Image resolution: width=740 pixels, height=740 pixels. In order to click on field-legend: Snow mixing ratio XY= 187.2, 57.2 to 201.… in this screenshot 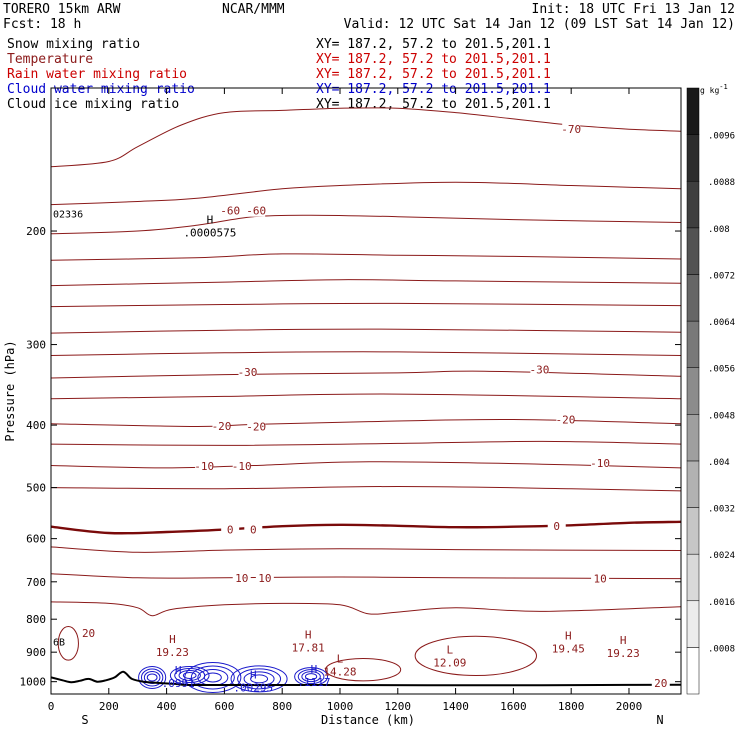, I will do `click(279, 74)`.